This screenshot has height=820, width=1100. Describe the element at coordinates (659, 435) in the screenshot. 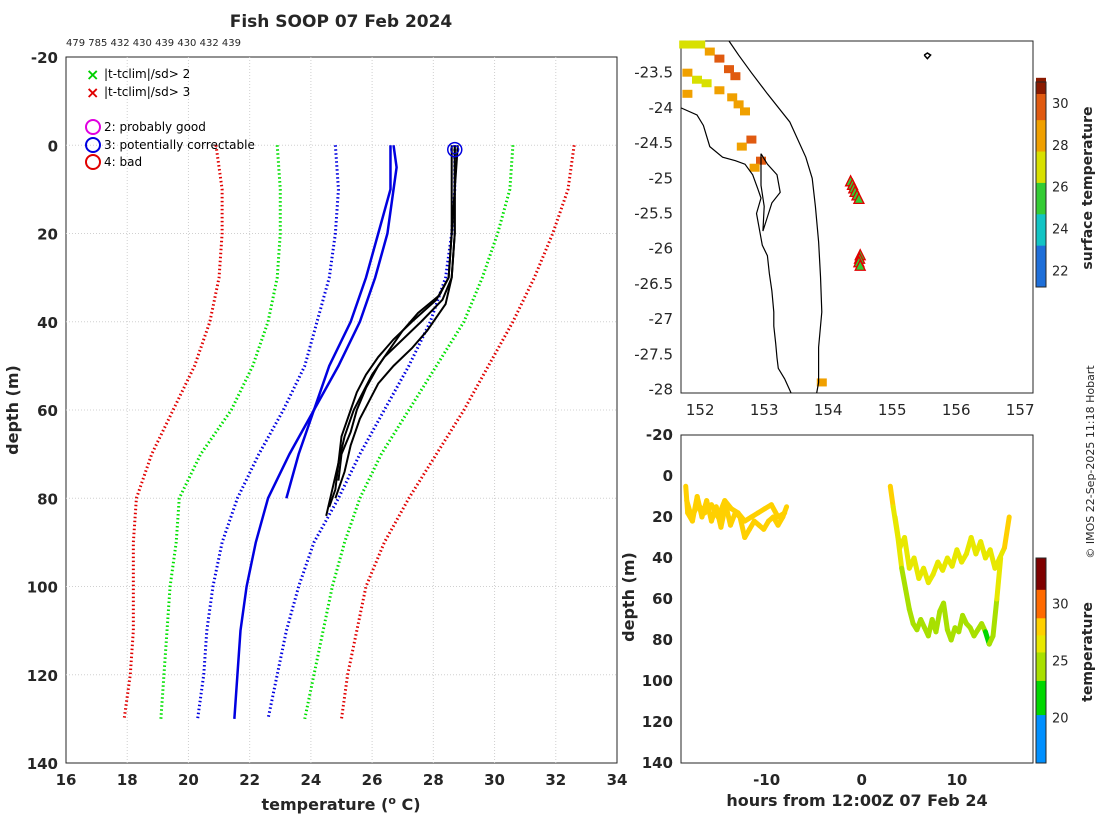

I see `dt-y-tick: -20` at that location.